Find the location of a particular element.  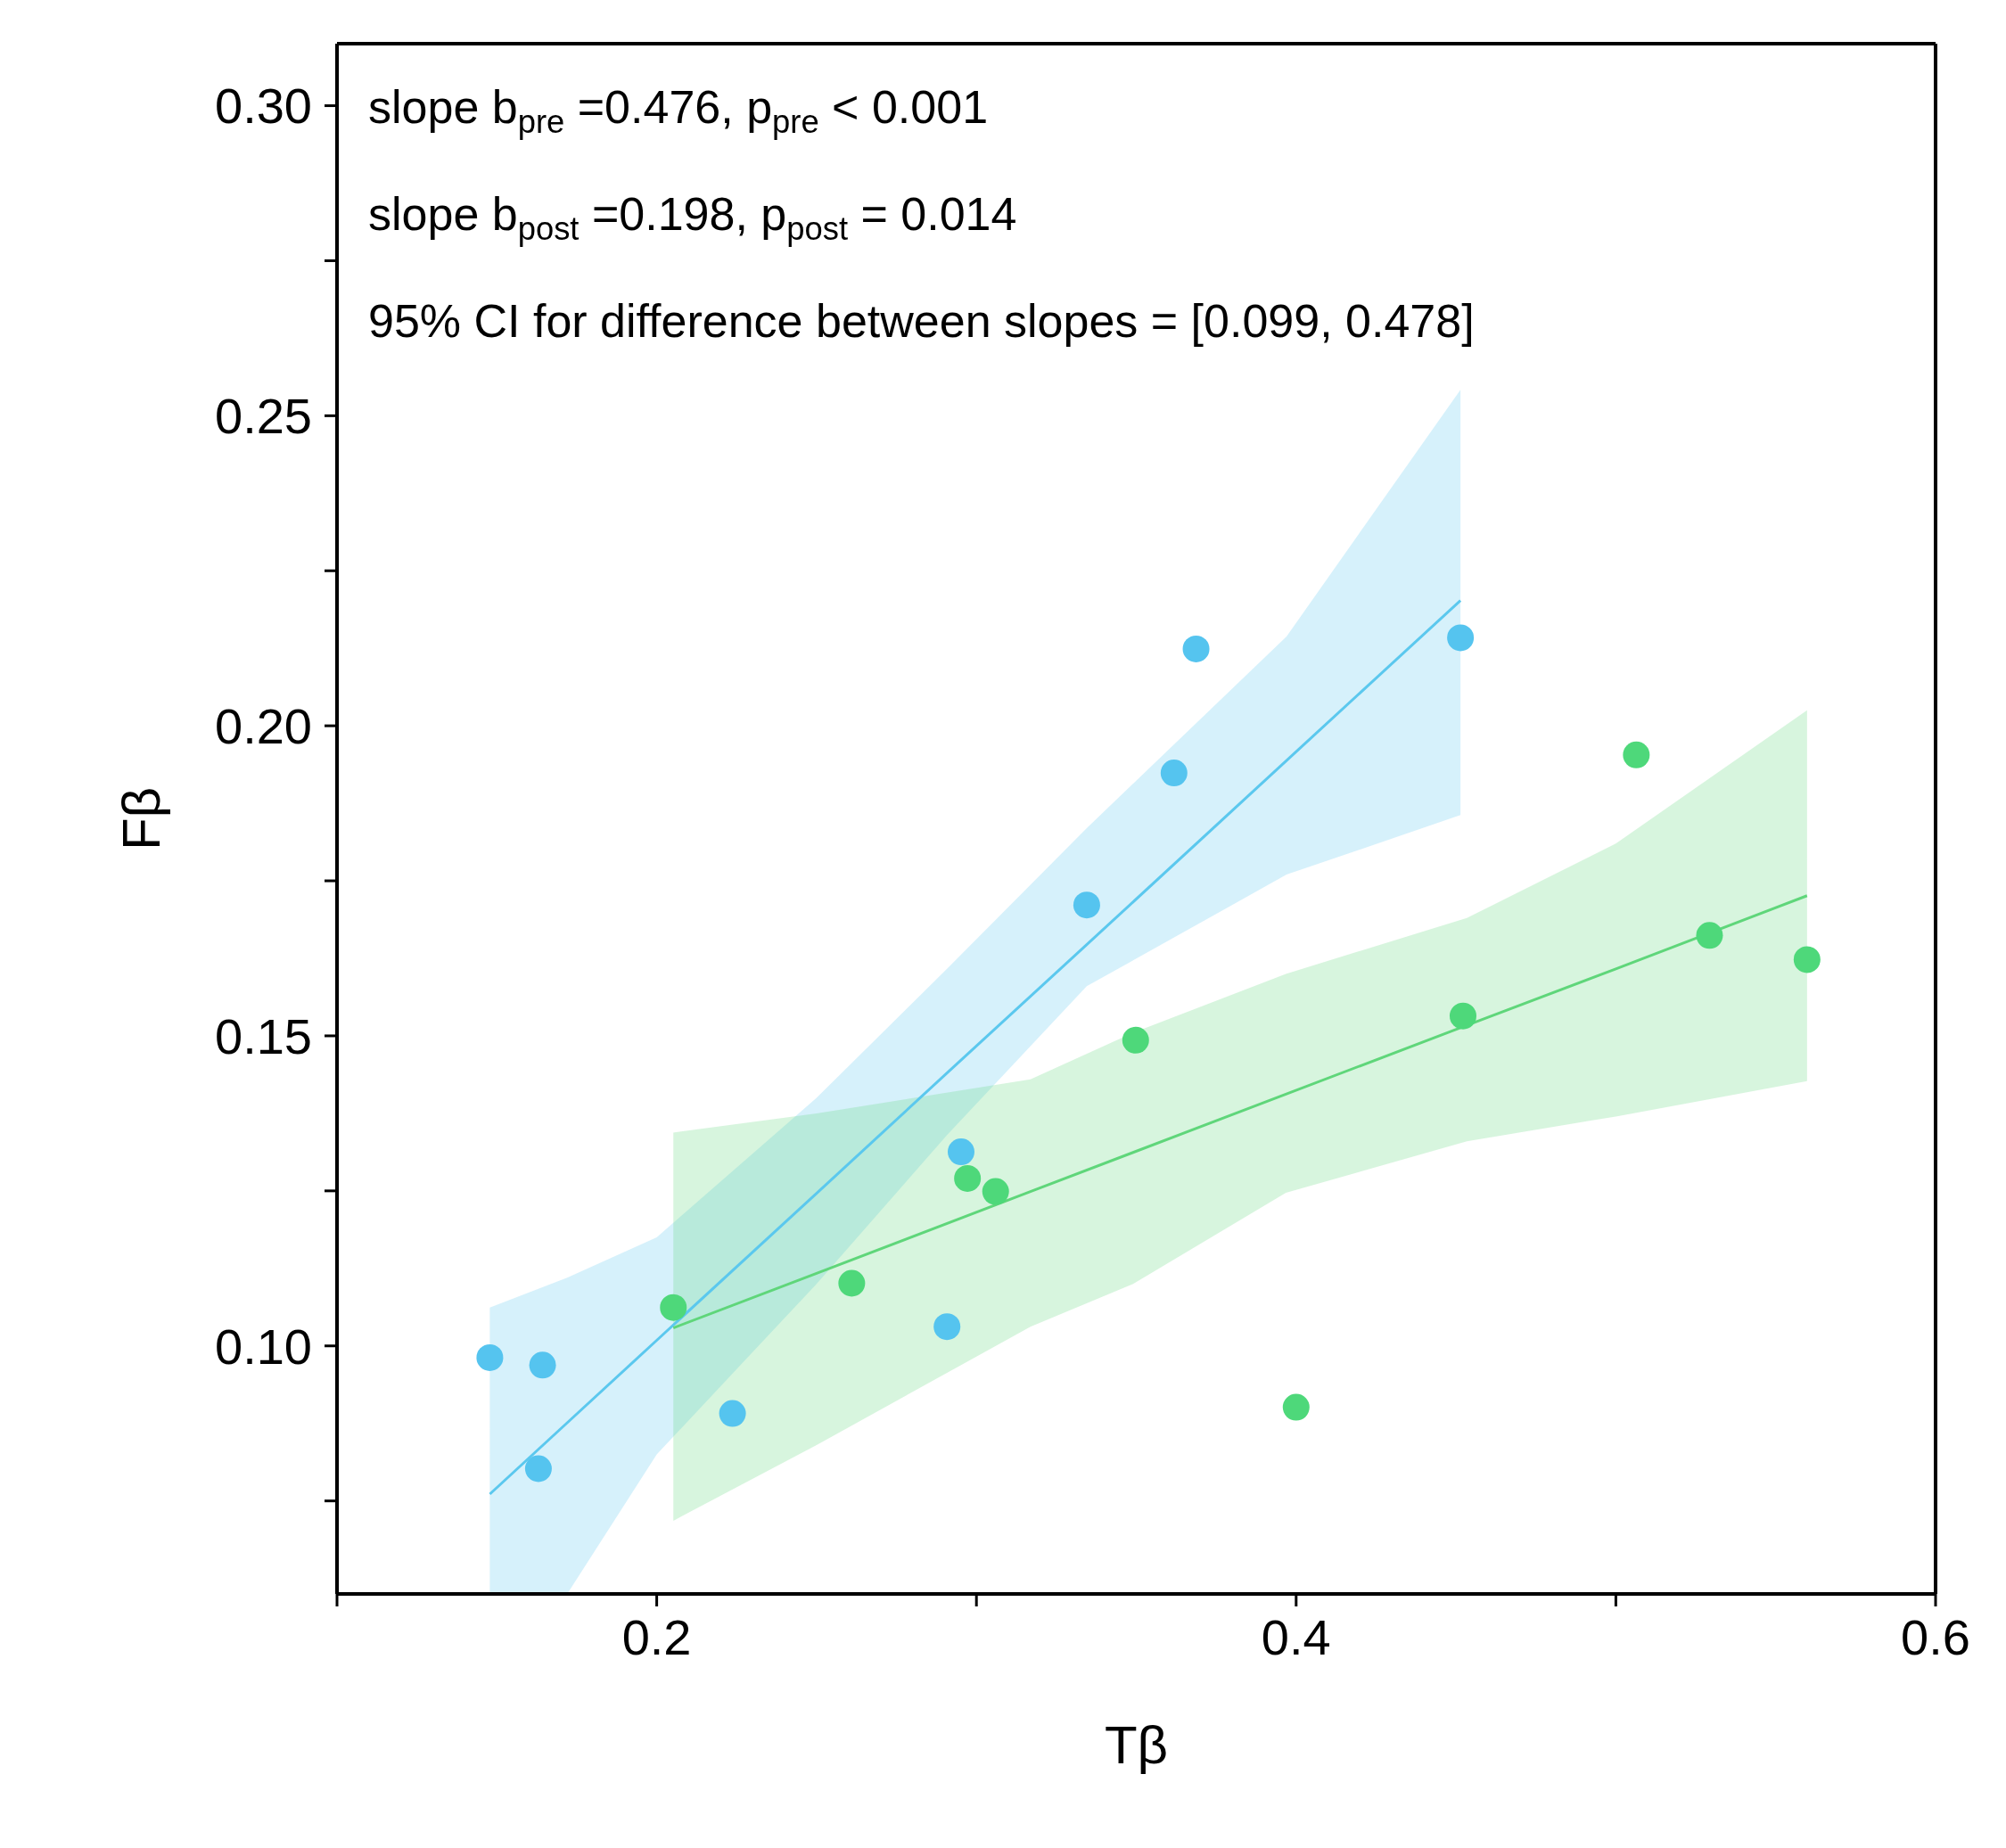

x-axis-title: Tβ is located at coordinates (1136, 1745).